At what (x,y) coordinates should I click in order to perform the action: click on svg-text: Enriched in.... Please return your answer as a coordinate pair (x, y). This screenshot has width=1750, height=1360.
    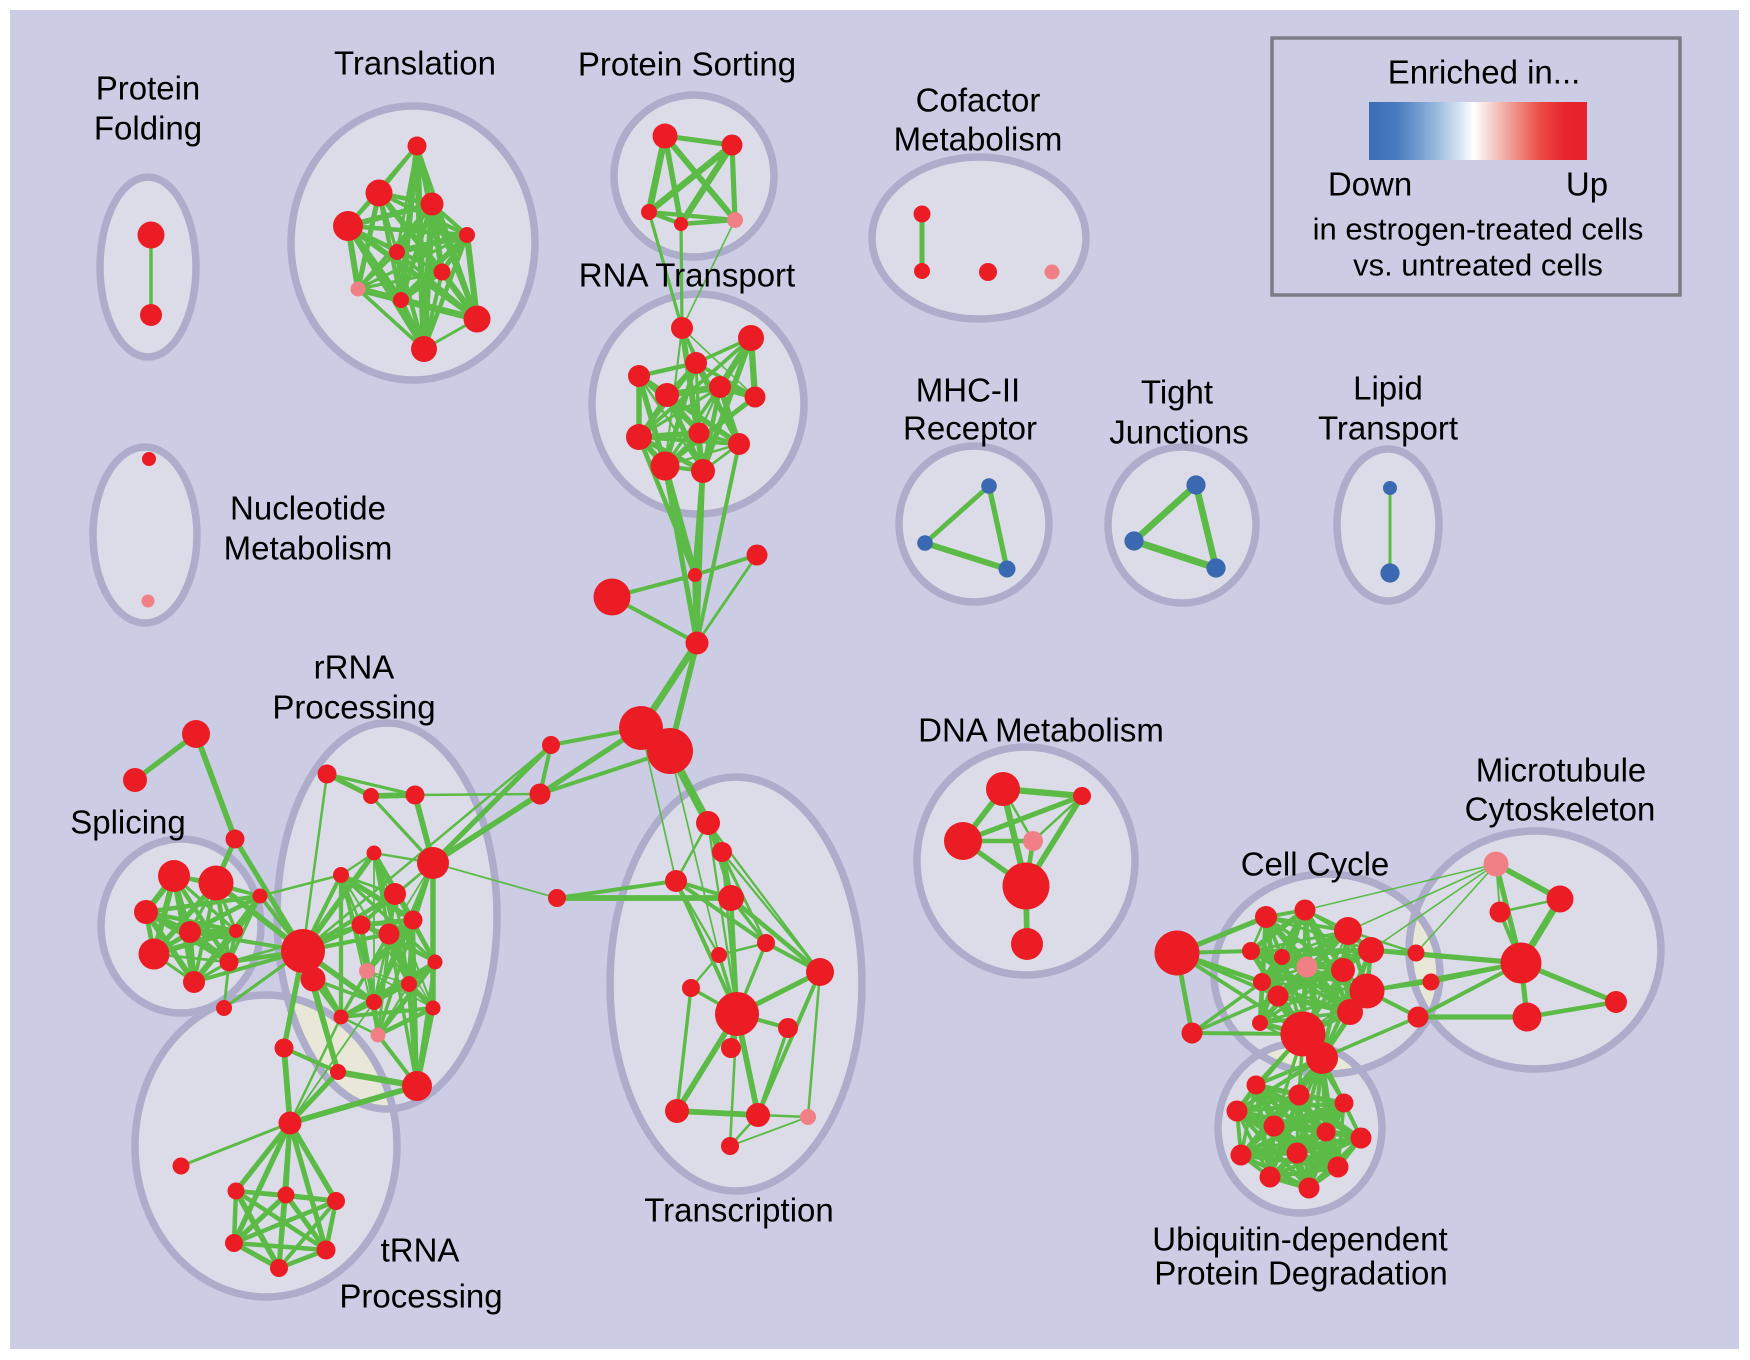
    Looking at the image, I should click on (1484, 72).